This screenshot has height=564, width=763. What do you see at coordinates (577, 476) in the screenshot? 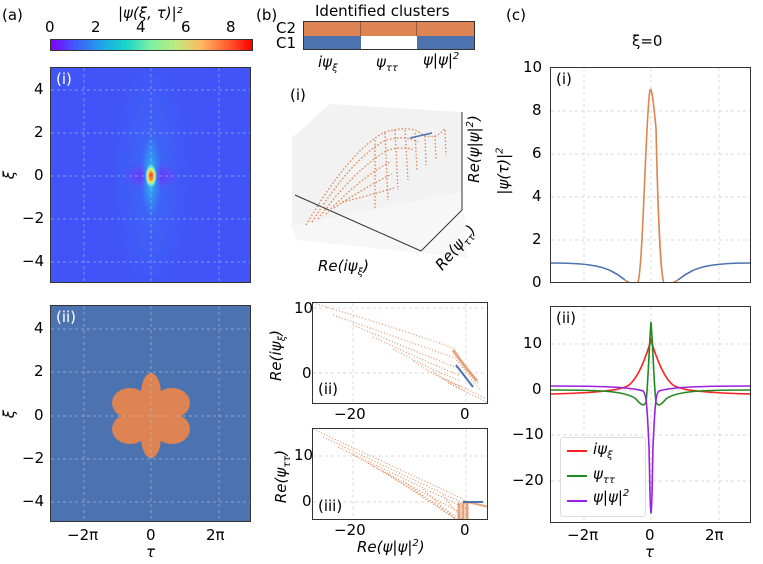
I see `legend-swatch-green` at bounding box center [577, 476].